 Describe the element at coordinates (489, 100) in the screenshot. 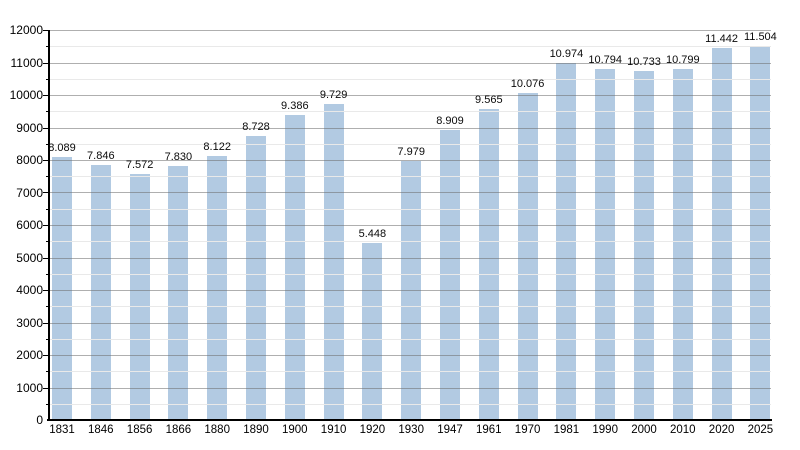

I see `bar-value-label: 9.565` at that location.